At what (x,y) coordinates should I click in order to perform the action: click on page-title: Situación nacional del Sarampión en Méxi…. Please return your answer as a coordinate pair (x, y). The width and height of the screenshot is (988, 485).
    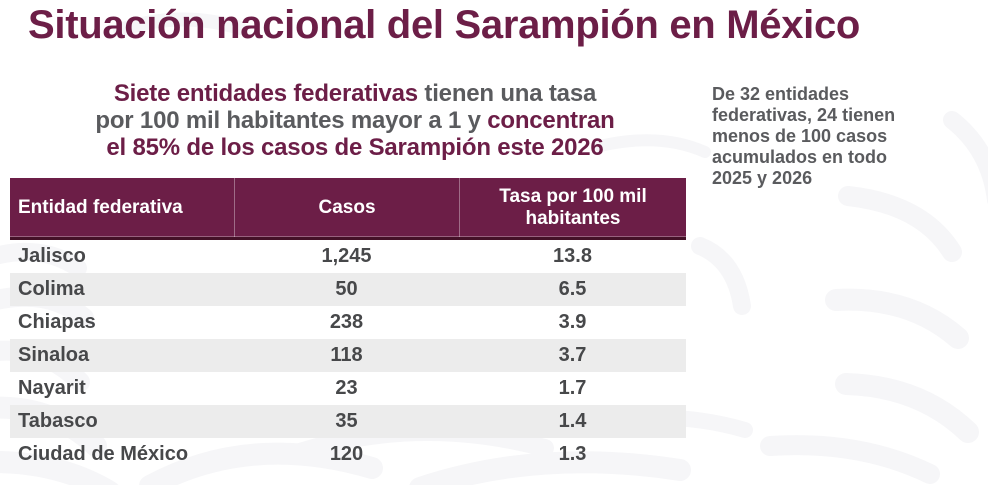
    Looking at the image, I should click on (444, 25).